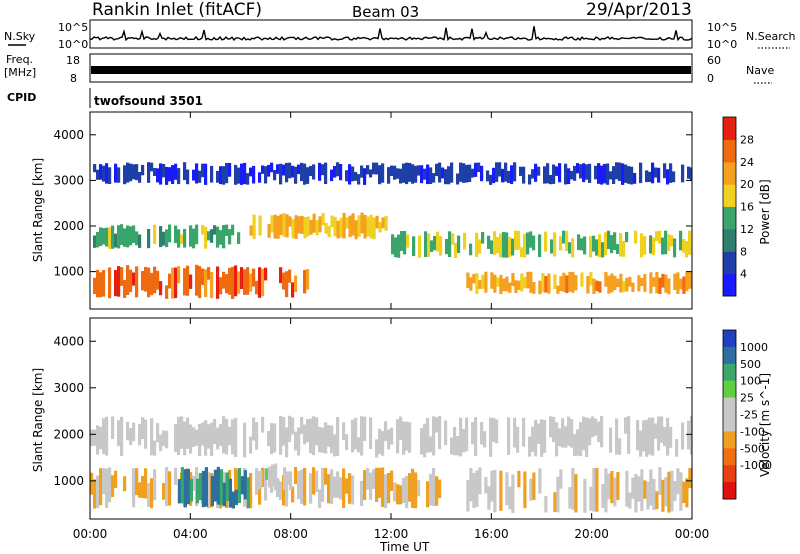 This screenshot has width=800, height=554. I want to click on power-colorbar-tick: 12, so click(747, 229).